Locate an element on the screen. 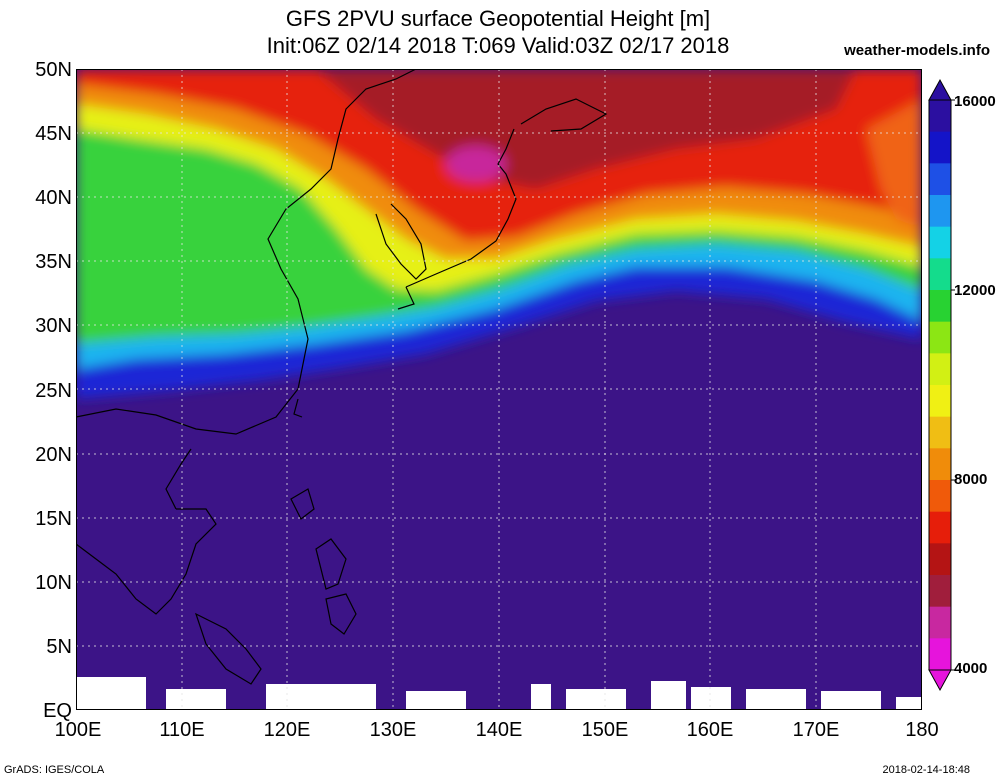 This screenshot has width=1000, height=779. colorbar is located at coordinates (941, 385).